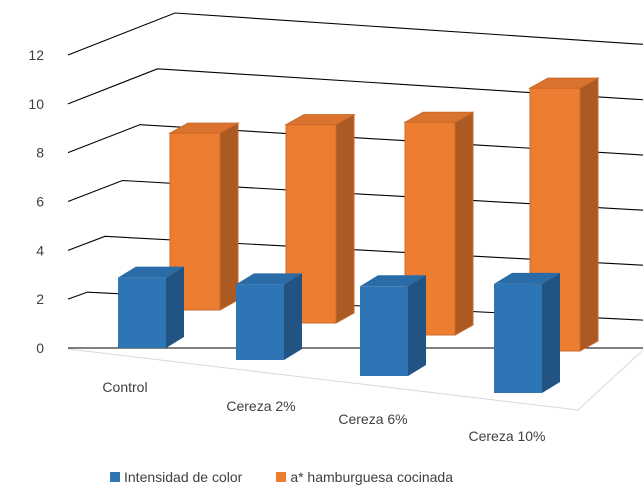 The width and height of the screenshot is (643, 487). What do you see at coordinates (40, 250) in the screenshot?
I see `y-tick-label-4: 4` at bounding box center [40, 250].